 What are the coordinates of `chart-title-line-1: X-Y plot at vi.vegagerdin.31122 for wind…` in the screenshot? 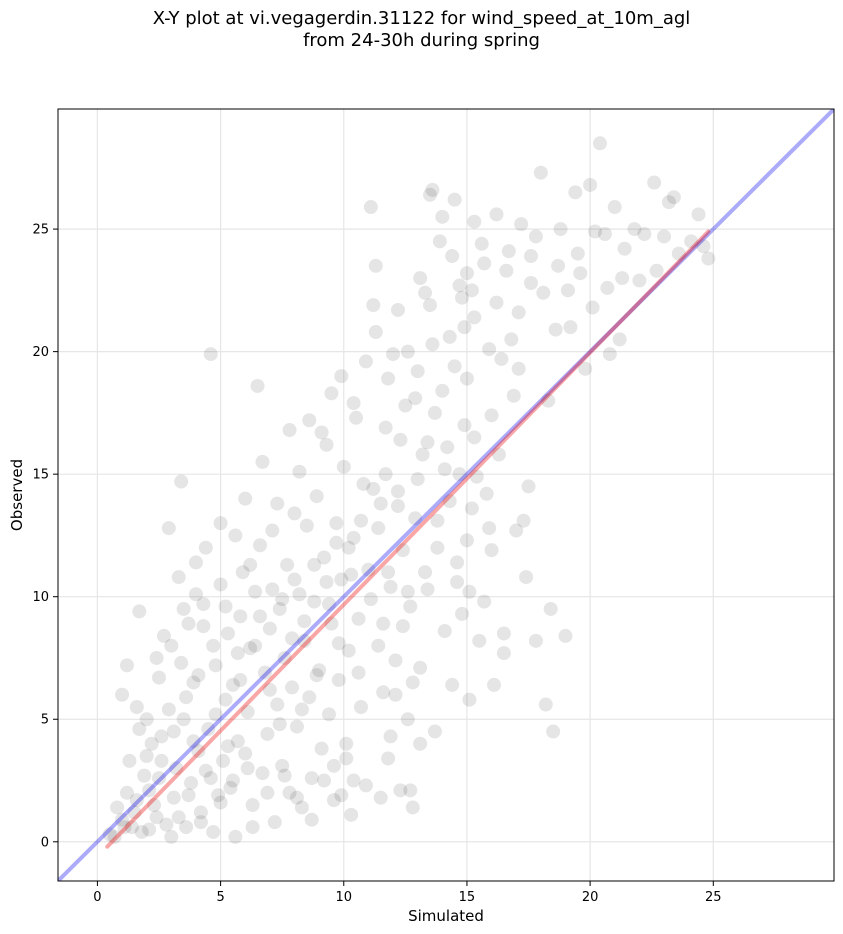 It's located at (421, 18).